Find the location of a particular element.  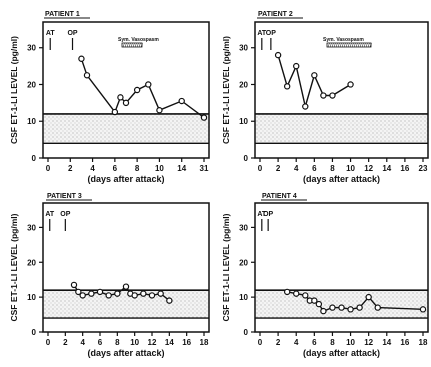

series-line is located at coordinates (314, 80).